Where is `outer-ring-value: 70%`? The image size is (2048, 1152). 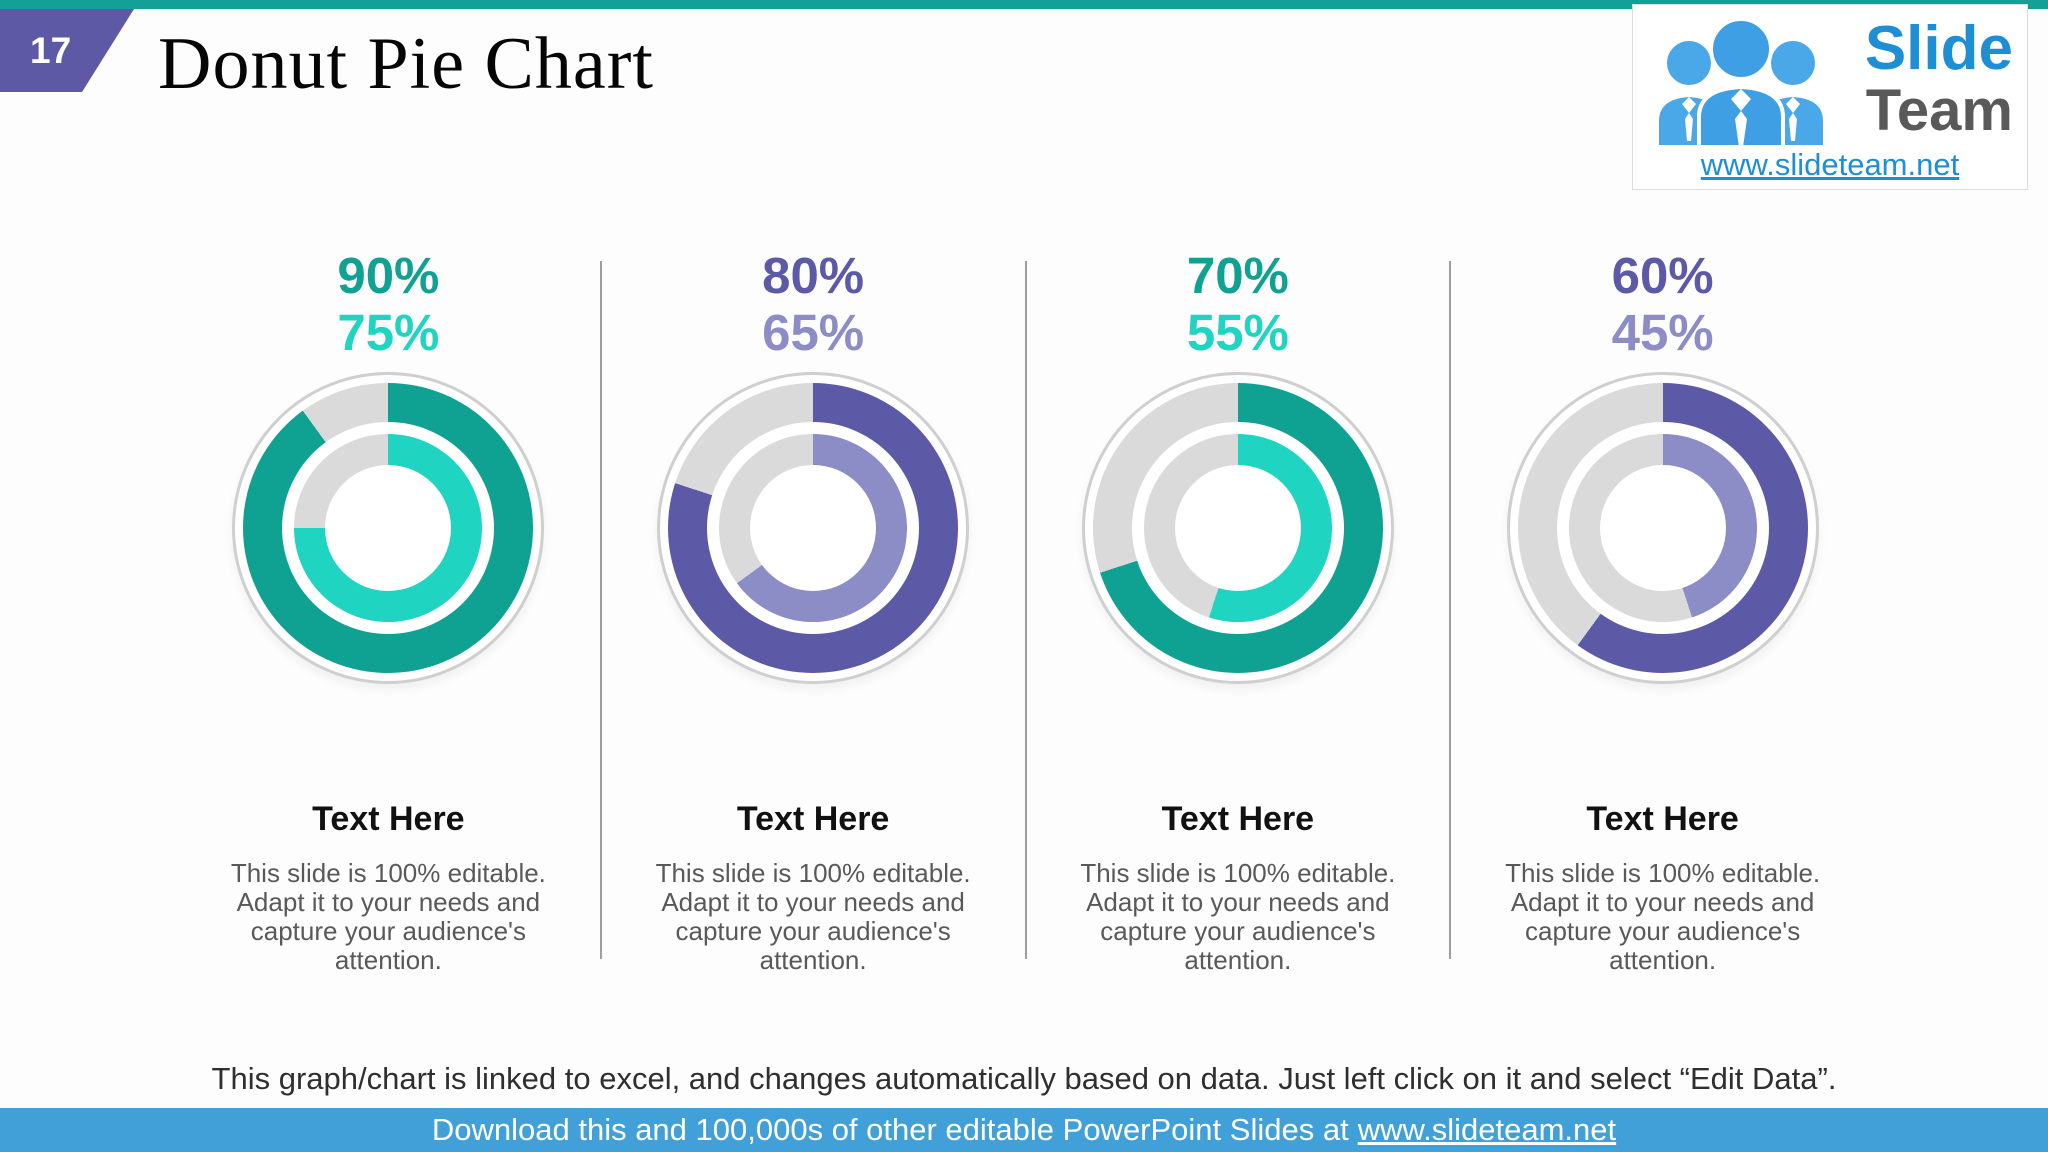
outer-ring-value: 70% is located at coordinates (1237, 275).